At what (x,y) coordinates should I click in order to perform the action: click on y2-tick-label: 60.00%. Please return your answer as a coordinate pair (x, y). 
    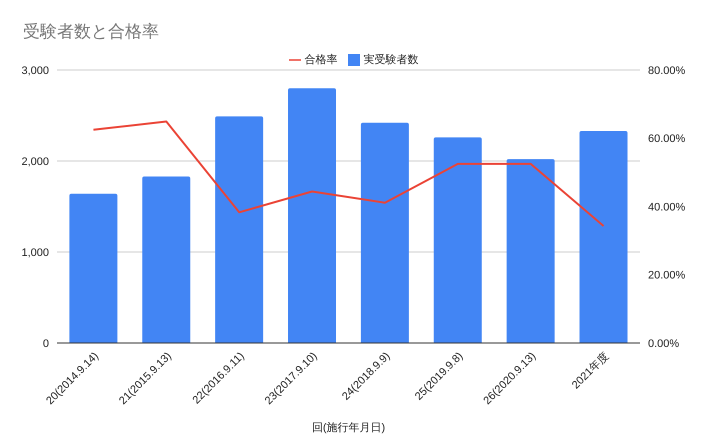
    Looking at the image, I should click on (667, 139).